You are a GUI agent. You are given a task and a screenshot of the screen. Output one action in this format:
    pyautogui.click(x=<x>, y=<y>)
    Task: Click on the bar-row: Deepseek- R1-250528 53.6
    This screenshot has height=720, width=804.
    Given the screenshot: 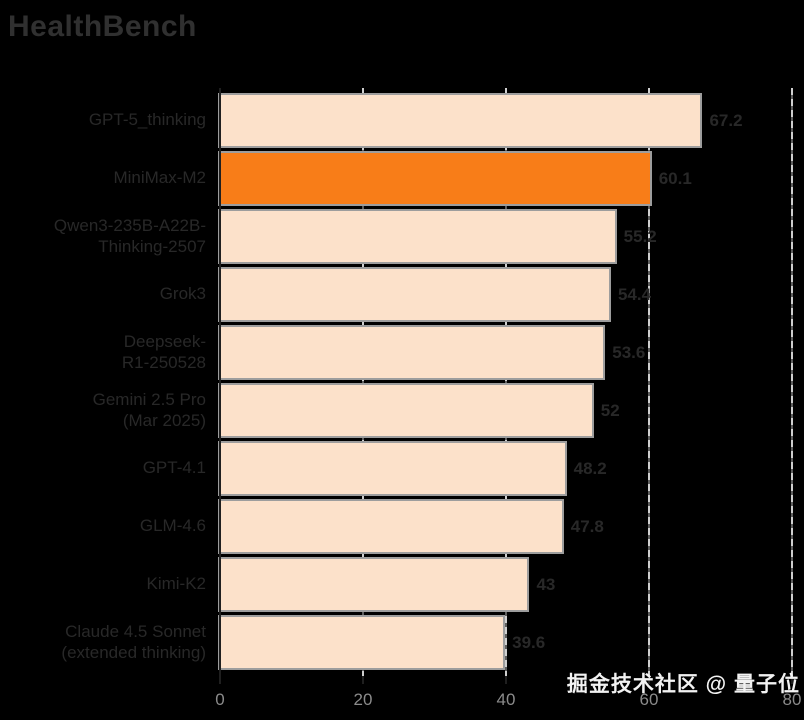 What is the action you would take?
    pyautogui.click(x=402, y=352)
    